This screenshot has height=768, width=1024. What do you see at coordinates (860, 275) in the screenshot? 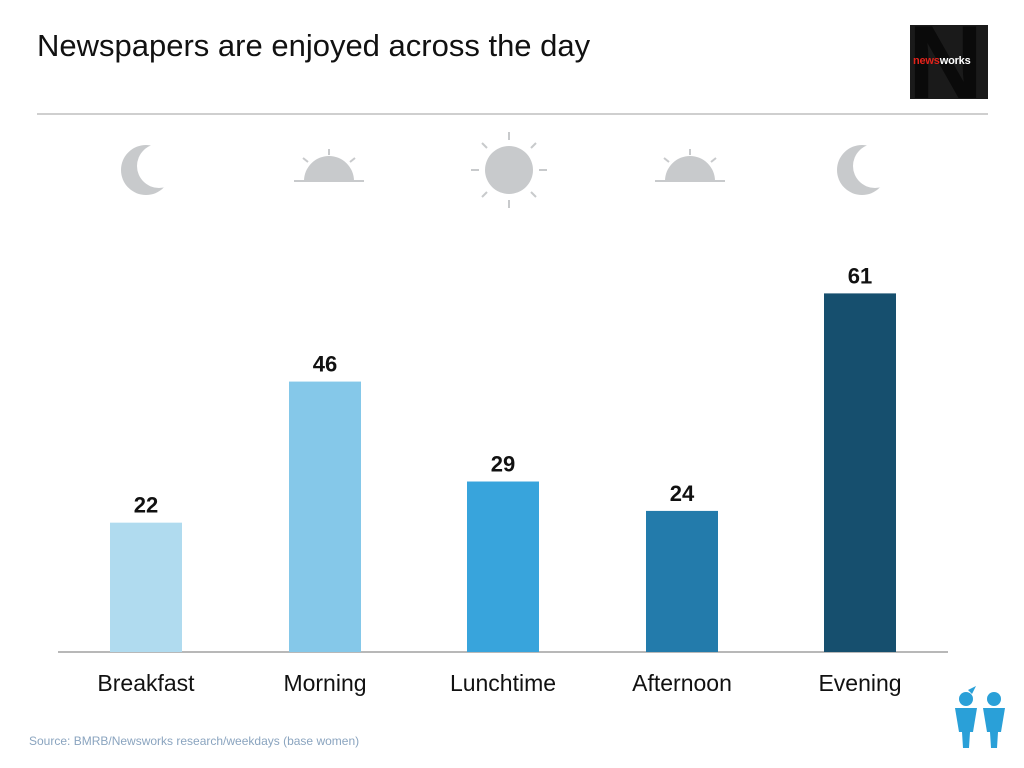
I see `data-label-evening: 61` at bounding box center [860, 275].